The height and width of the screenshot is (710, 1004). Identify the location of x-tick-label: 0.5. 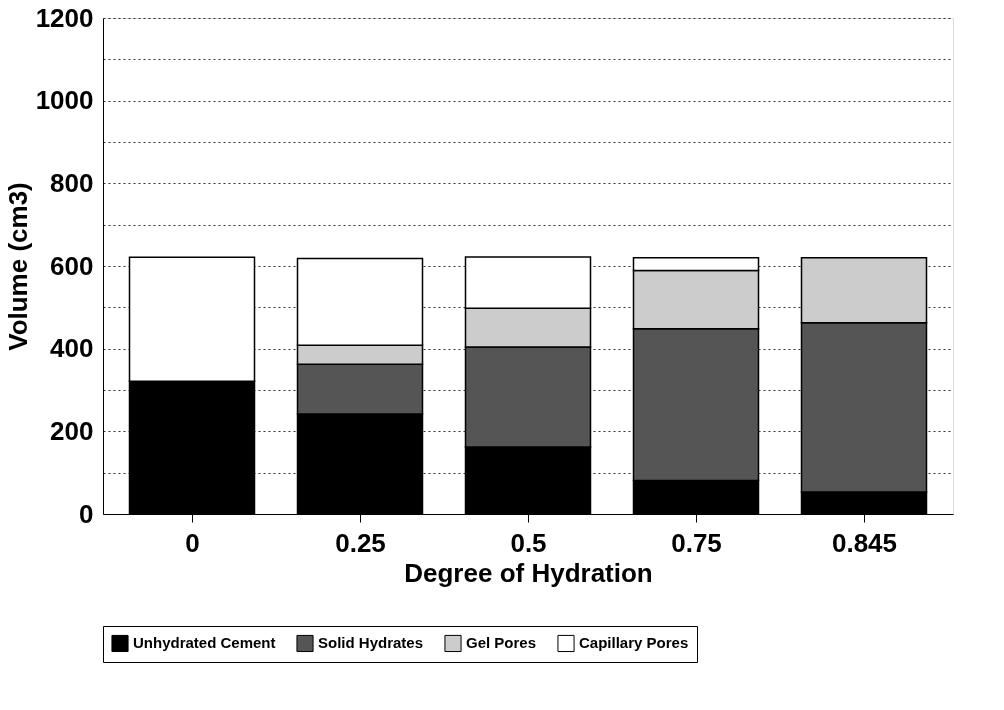
(528, 542).